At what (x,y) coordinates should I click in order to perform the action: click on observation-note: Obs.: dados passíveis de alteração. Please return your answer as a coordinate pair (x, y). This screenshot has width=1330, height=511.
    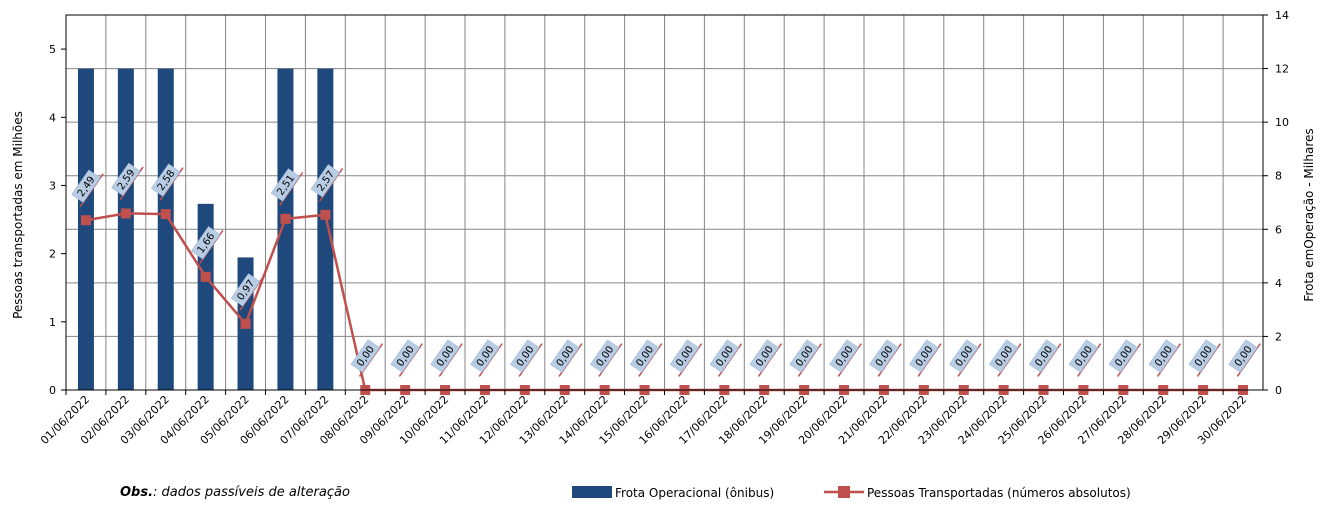
    Looking at the image, I should click on (235, 492).